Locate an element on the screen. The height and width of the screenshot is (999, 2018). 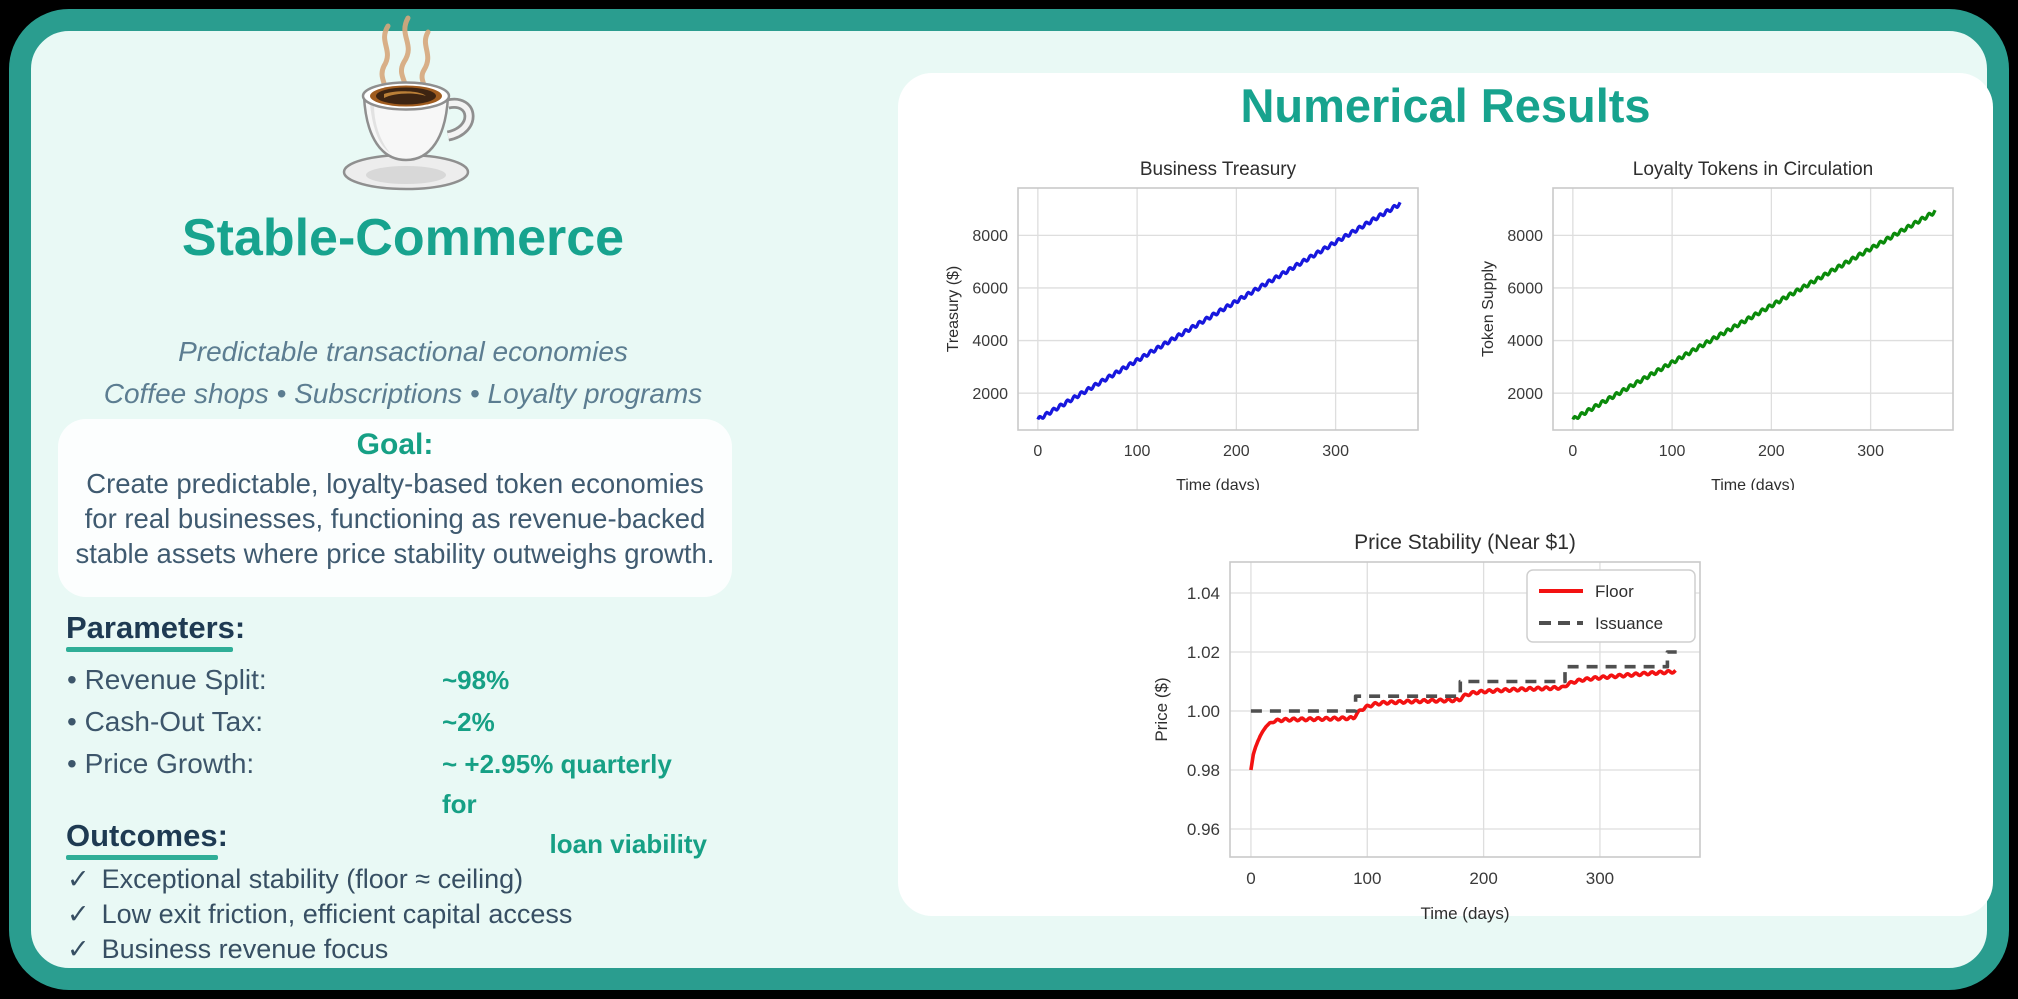
goal-heading: Goal: is located at coordinates (395, 444).